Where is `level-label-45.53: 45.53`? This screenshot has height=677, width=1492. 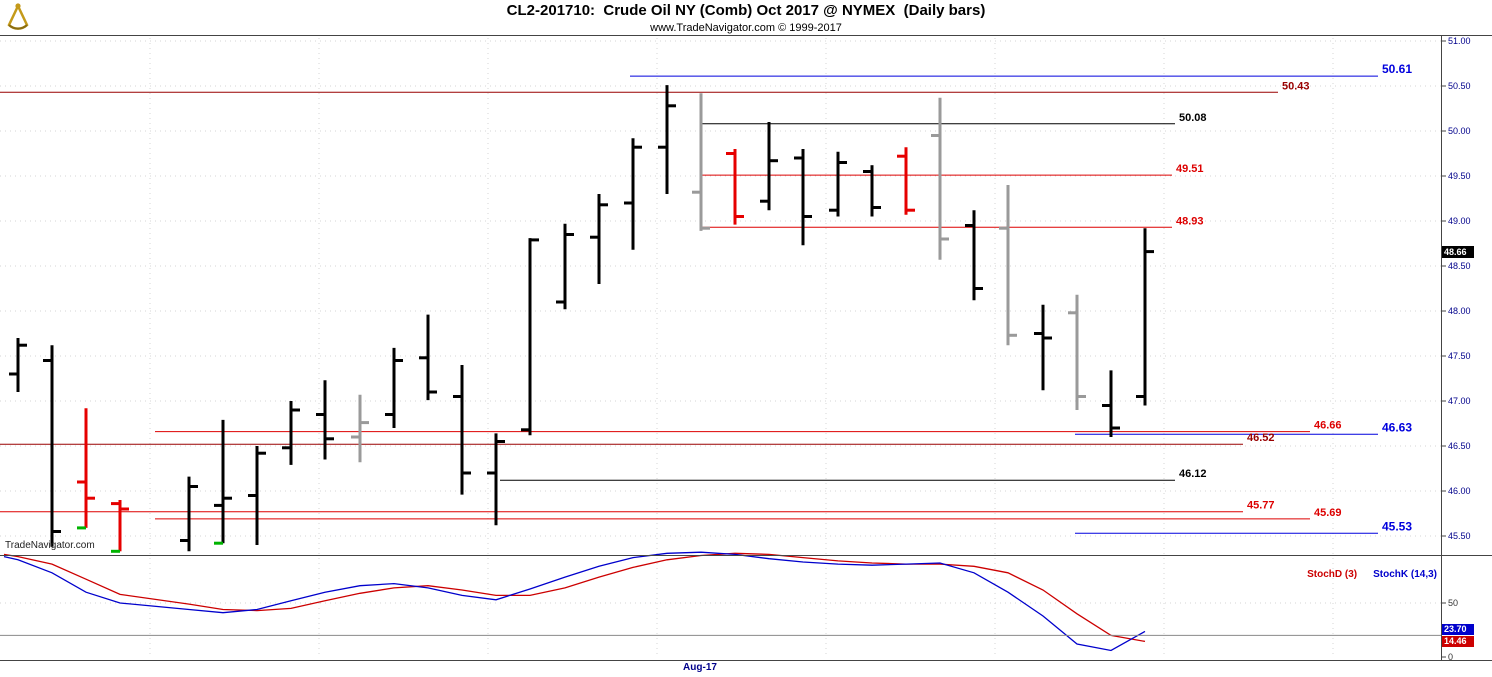 level-label-45.53: 45.53 is located at coordinates (1397, 526).